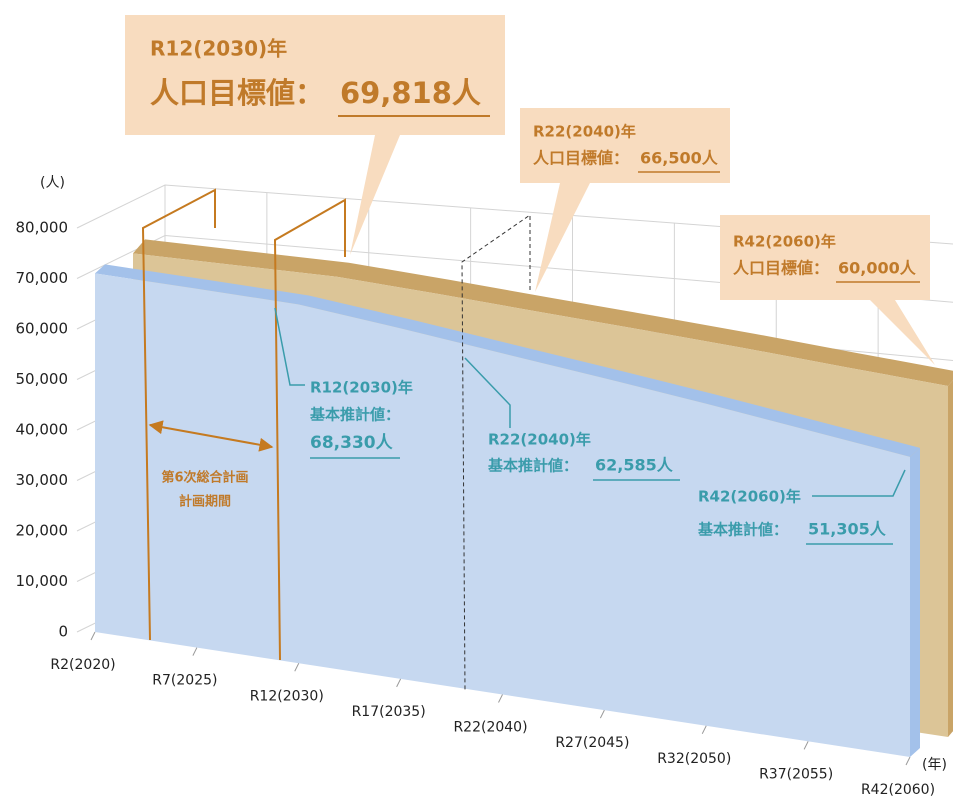 The height and width of the screenshot is (805, 953). What do you see at coordinates (496, 452) in the screenshot?
I see `year-marker` at bounding box center [496, 452].